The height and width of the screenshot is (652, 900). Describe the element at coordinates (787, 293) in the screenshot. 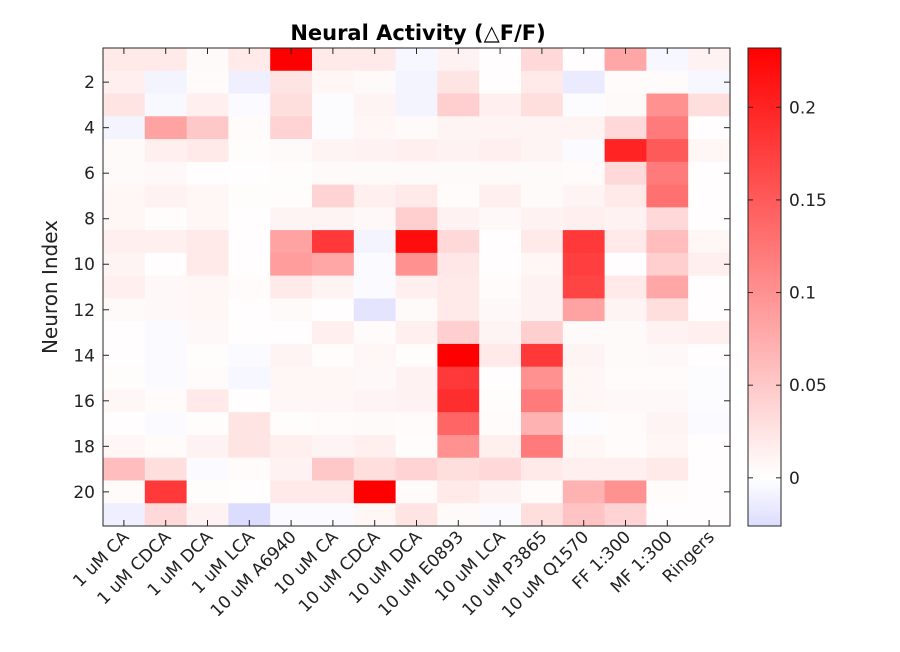

I see `colorbar-ticks: 0 0.05 0.1 0.15 0.2` at that location.